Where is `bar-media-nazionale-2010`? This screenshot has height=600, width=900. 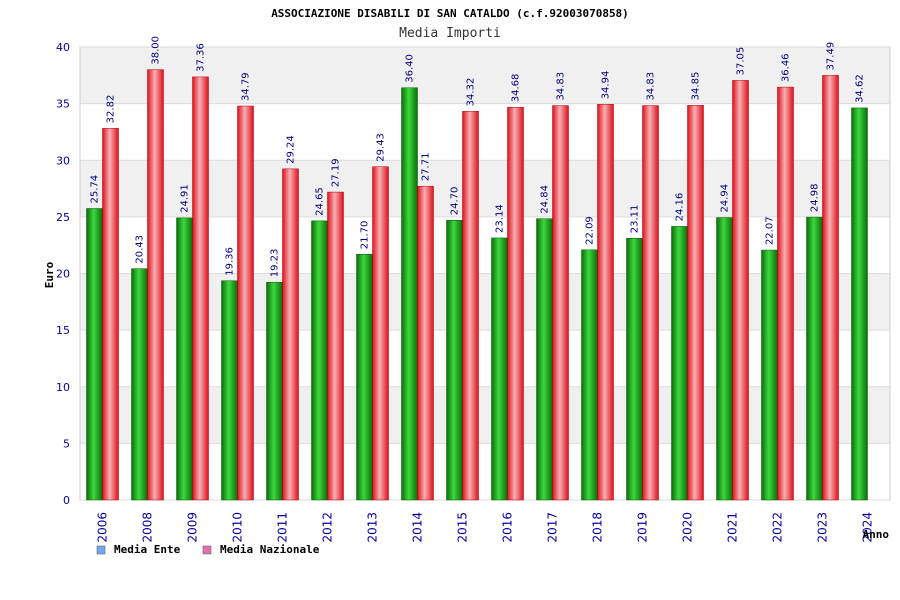 bar-media-nazionale-2010 is located at coordinates (245, 303).